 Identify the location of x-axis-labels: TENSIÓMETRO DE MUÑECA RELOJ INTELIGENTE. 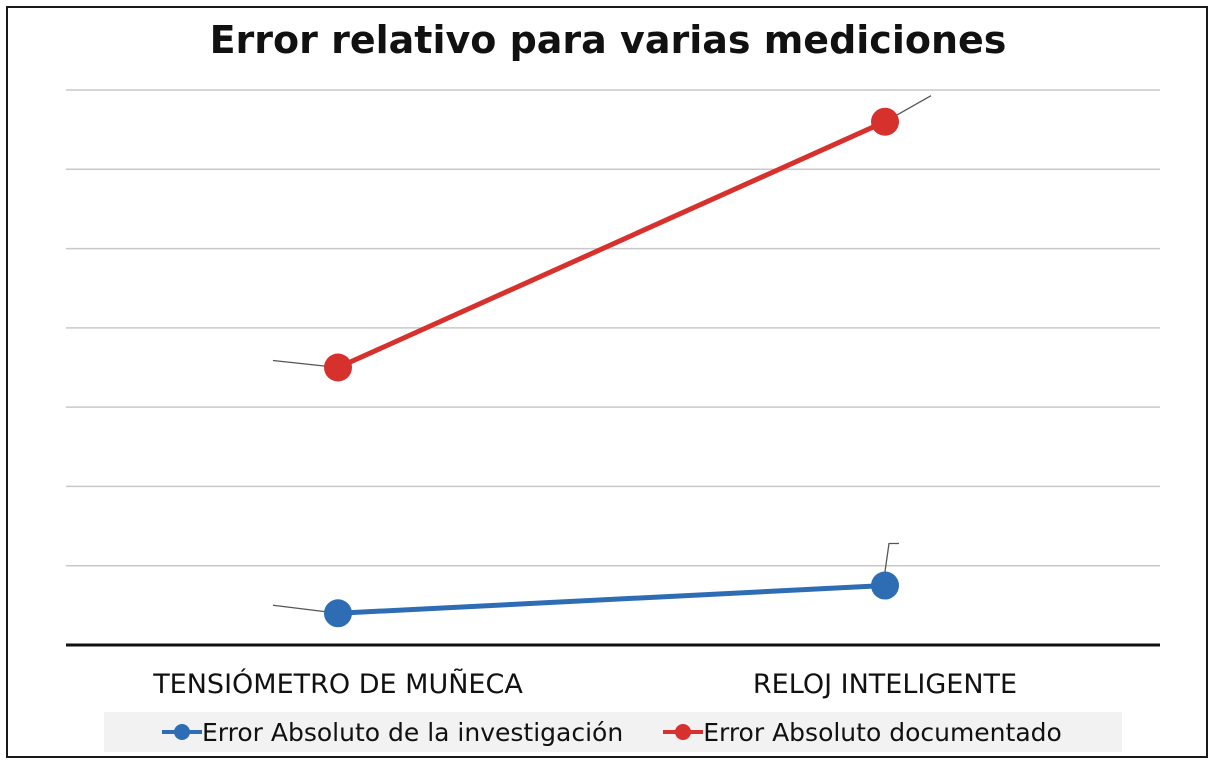
(584, 684).